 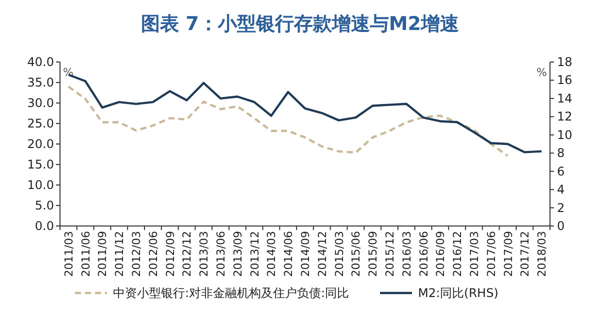 What do you see at coordinates (289, 254) in the screenshot?
I see `x-tick-label: 2014/06` at bounding box center [289, 254].